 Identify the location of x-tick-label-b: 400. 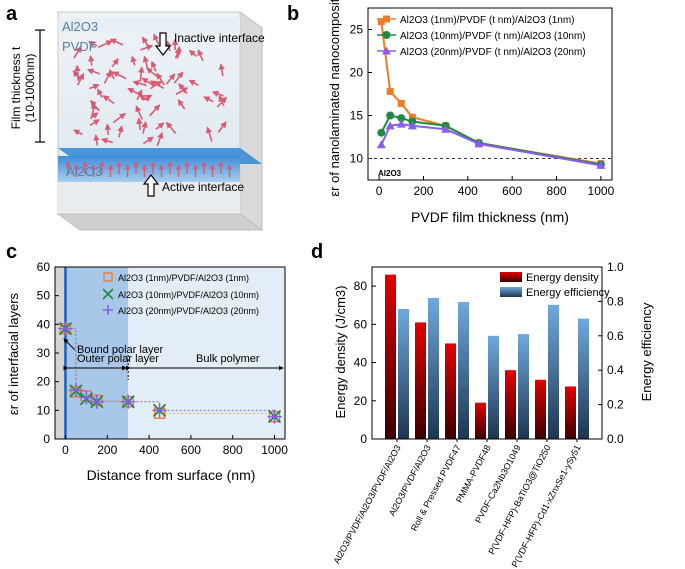
(468, 191).